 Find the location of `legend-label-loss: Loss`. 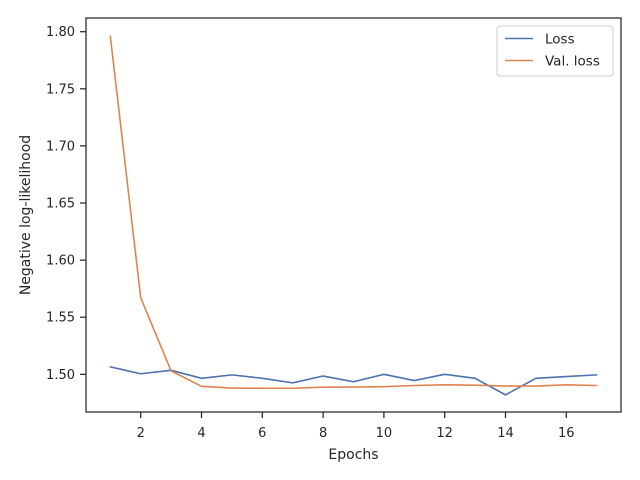

legend-label-loss: Loss is located at coordinates (560, 40).